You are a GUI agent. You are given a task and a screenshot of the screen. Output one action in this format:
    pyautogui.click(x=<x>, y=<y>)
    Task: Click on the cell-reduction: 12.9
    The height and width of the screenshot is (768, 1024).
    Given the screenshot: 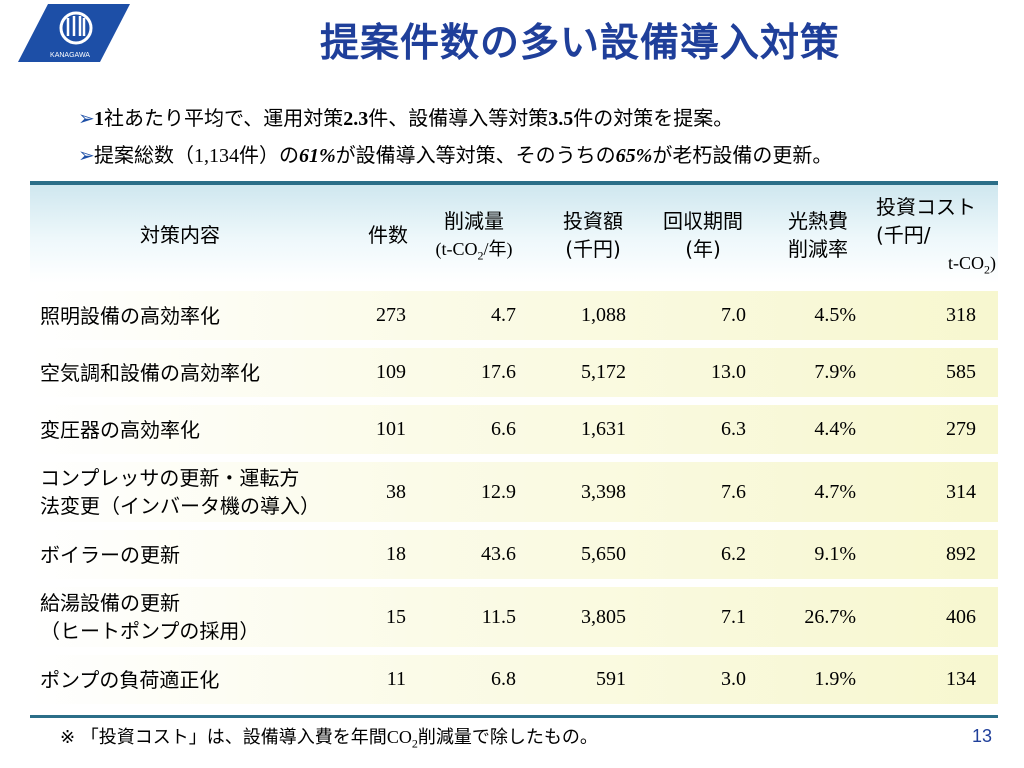 What is the action you would take?
    pyautogui.click(x=498, y=491)
    